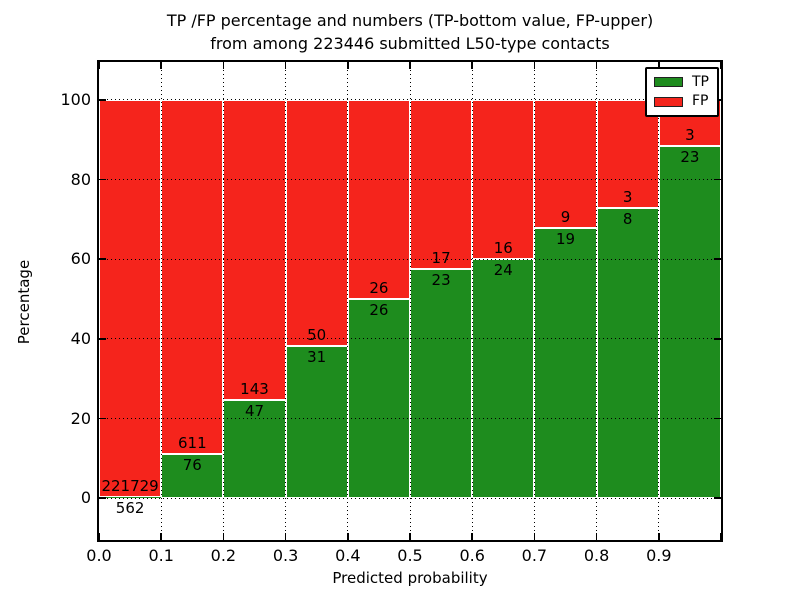 The height and width of the screenshot is (600, 800). Describe the element at coordinates (285, 555) in the screenshot. I see `x-tick-label: 0.3` at that location.